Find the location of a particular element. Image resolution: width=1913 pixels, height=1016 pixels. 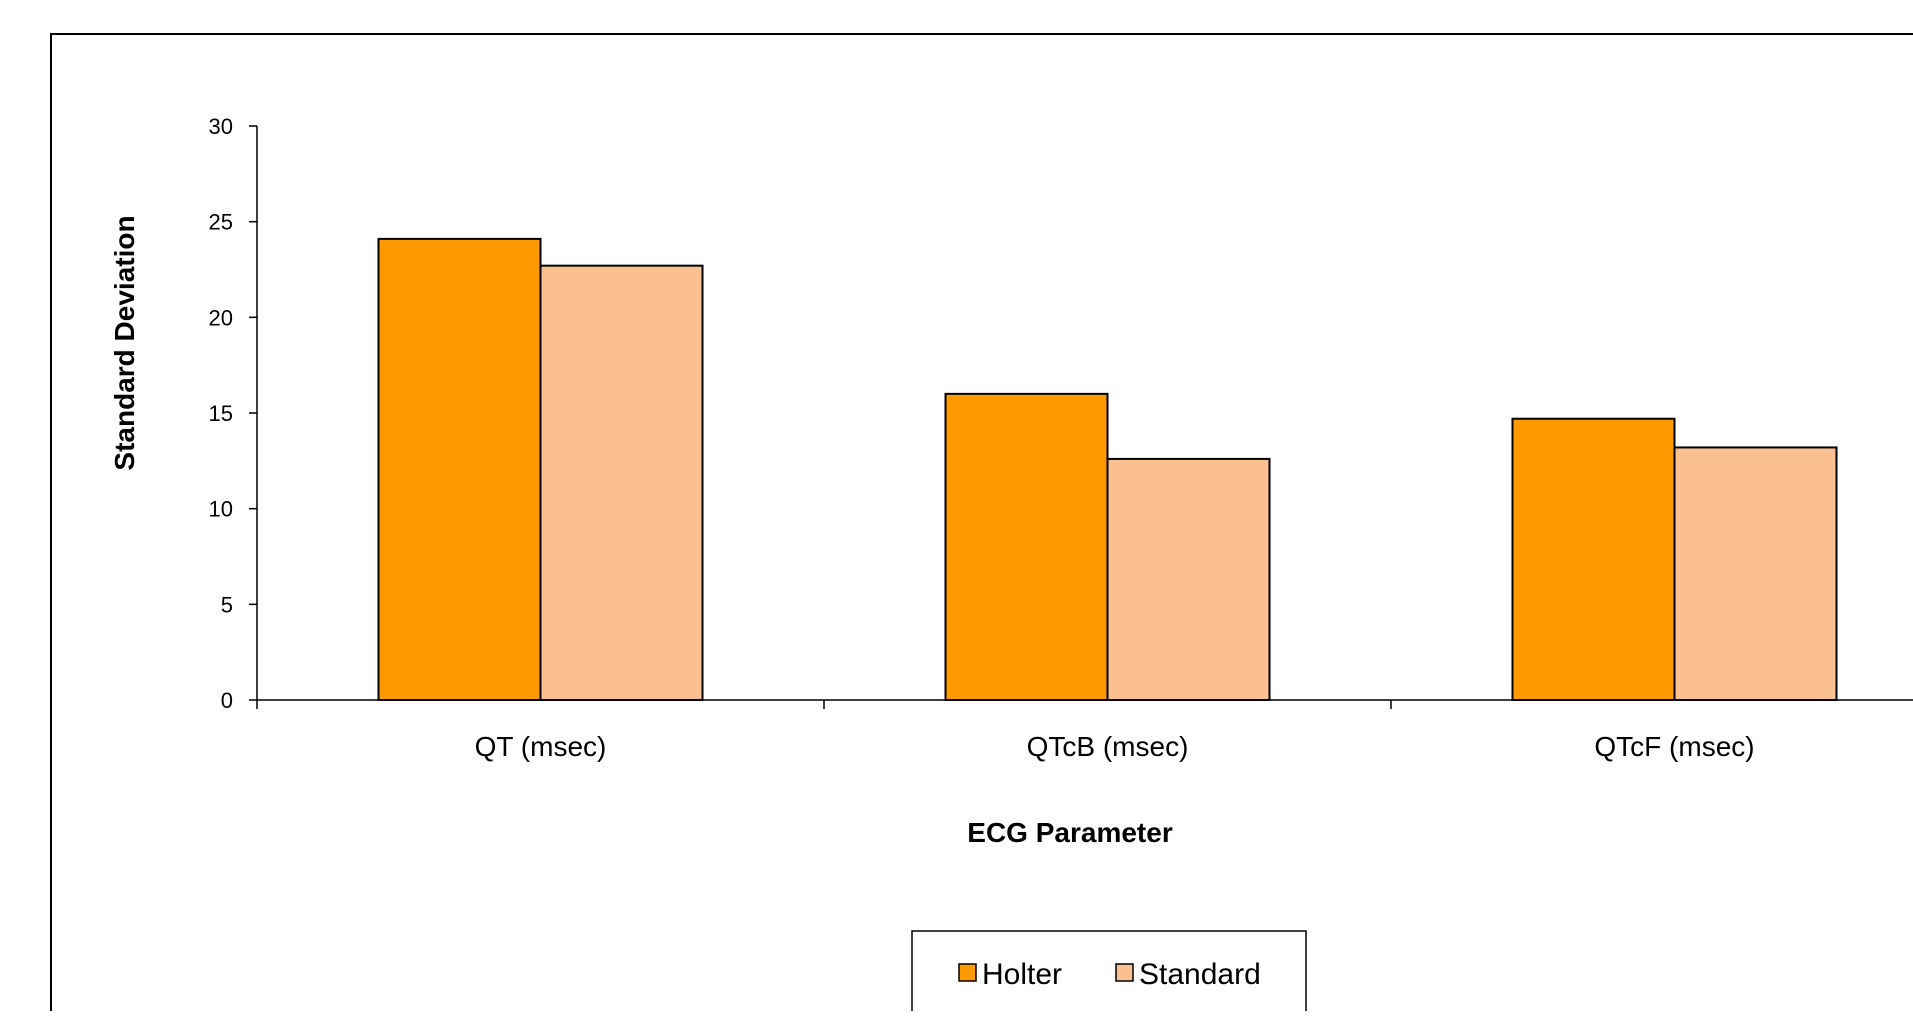

x-tick-label: QTcB (msec) is located at coordinates (1108, 746).